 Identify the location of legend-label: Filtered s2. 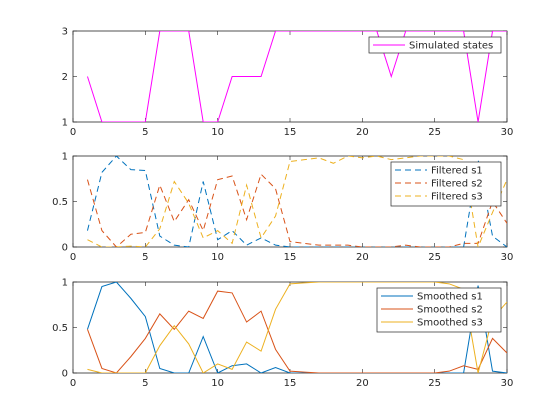
(457, 184).